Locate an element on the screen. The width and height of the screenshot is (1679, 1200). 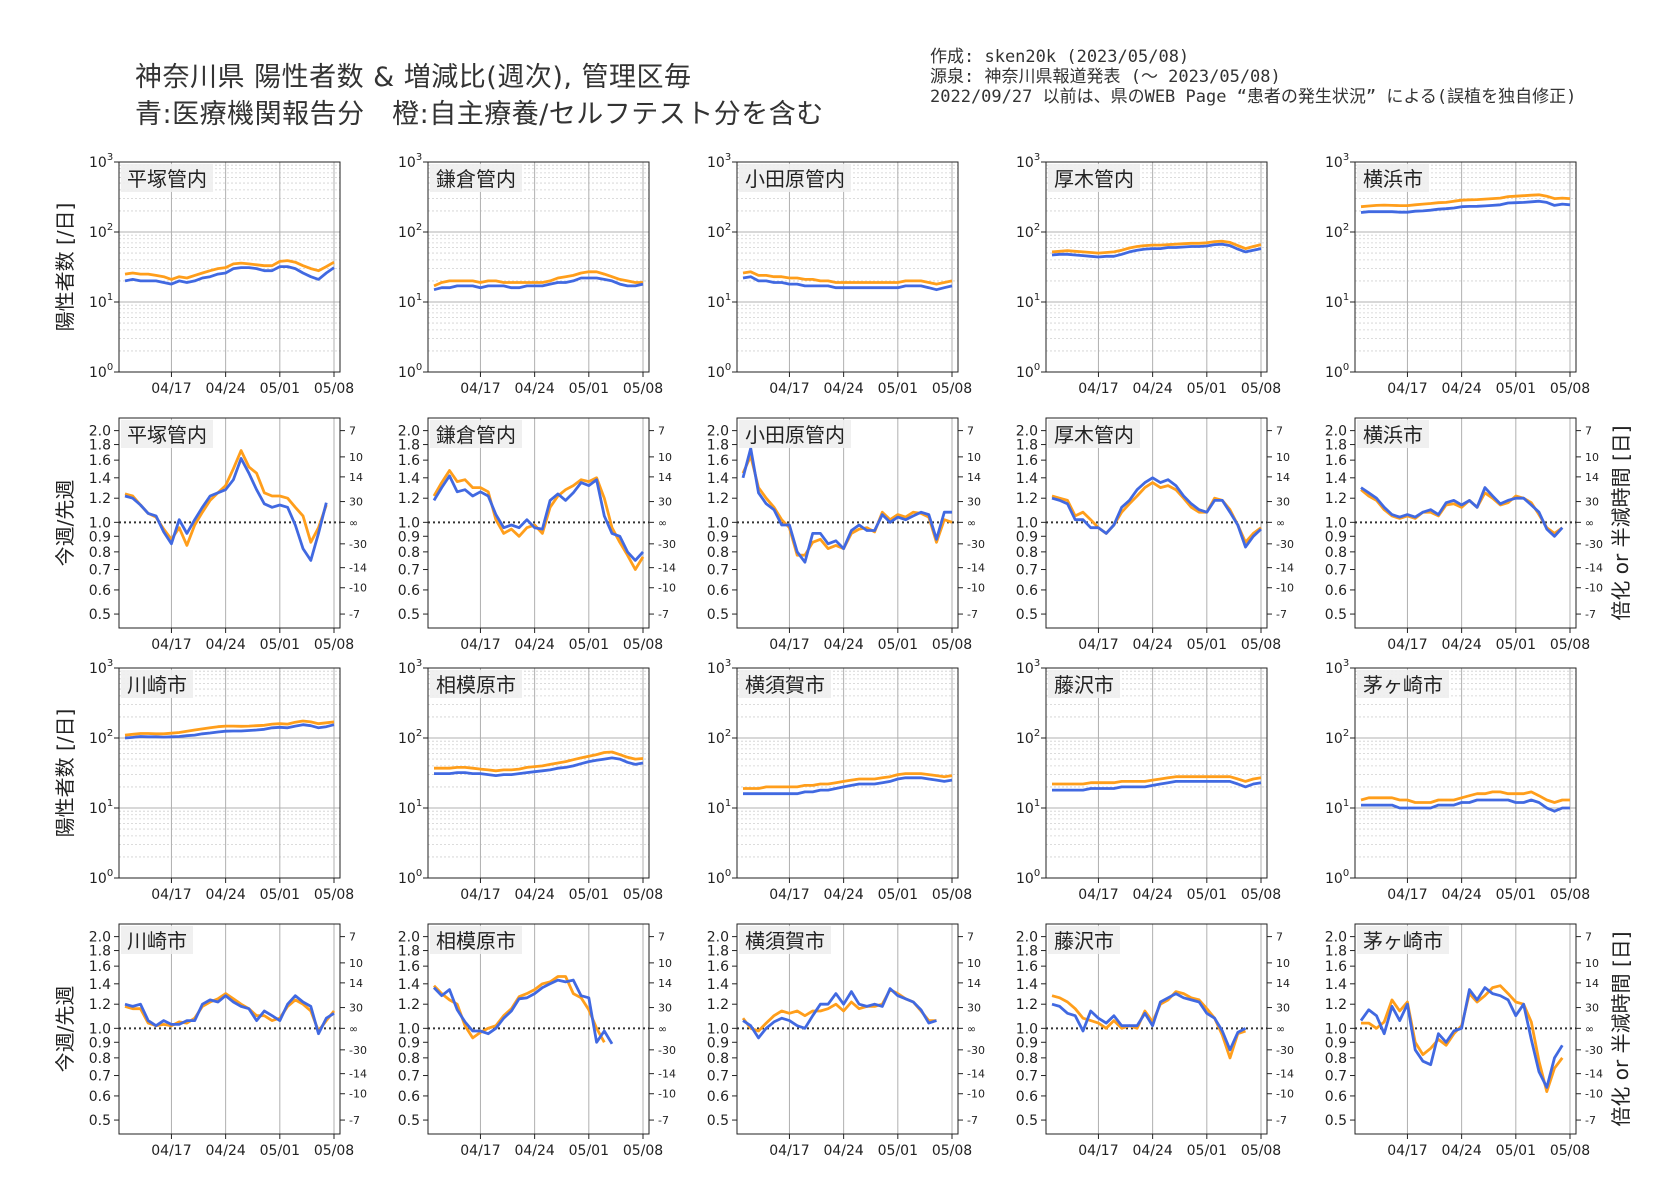
region-label: 平塚管内 is located at coordinates (167, 435).